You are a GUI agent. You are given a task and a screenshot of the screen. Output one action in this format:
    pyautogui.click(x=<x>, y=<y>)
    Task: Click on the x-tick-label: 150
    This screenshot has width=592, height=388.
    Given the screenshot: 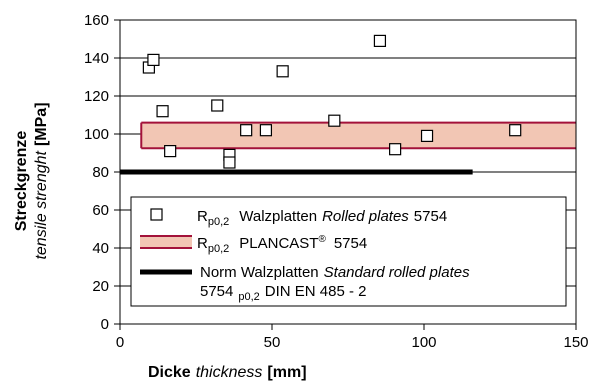 What is the action you would take?
    pyautogui.click(x=575, y=342)
    